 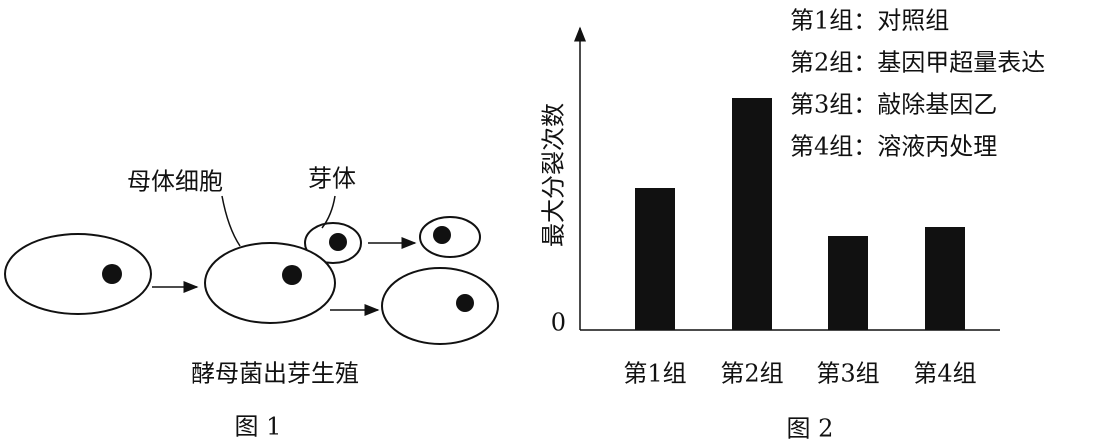 I want to click on figure-title: 酵母菌出芽生殖, so click(x=275, y=374).